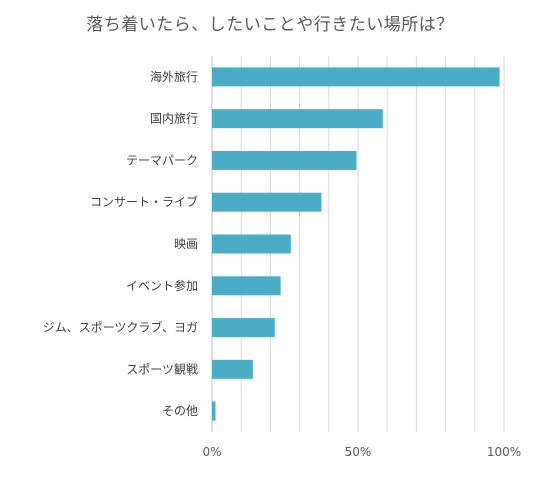 This screenshot has width=540, height=480. What do you see at coordinates (186, 244) in the screenshot?
I see `category-label: 映画` at bounding box center [186, 244].